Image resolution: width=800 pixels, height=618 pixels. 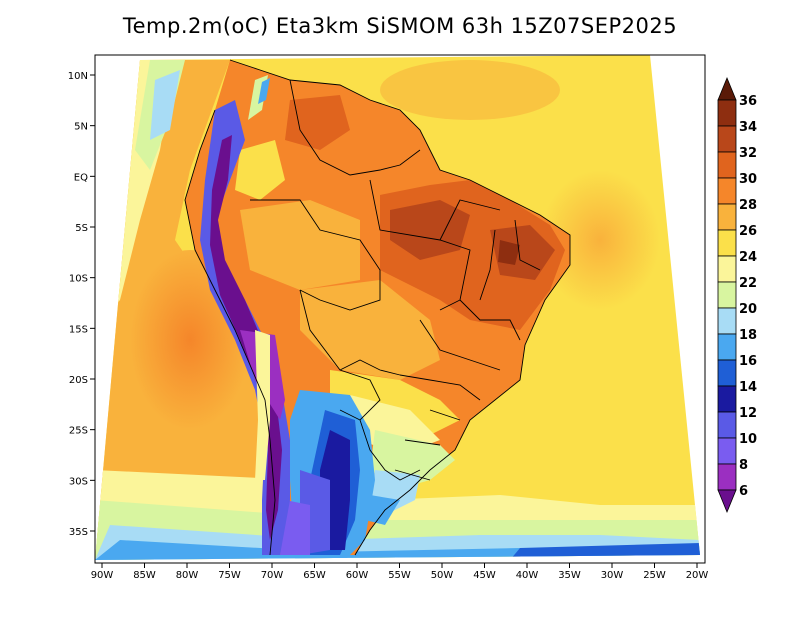 I want to click on lon-tick-label: 70W, so click(x=272, y=575).